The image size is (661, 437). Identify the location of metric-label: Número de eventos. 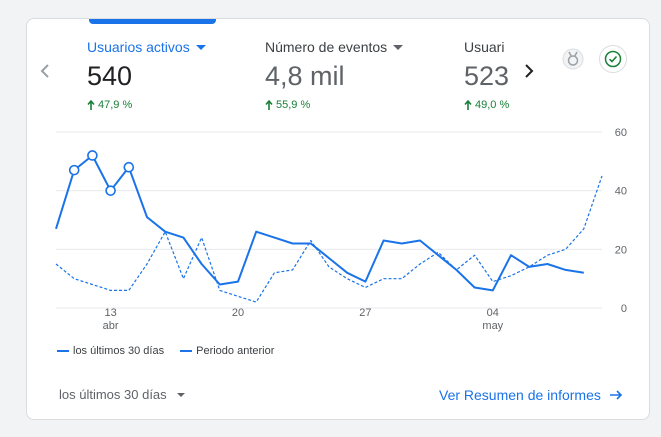
(326, 47).